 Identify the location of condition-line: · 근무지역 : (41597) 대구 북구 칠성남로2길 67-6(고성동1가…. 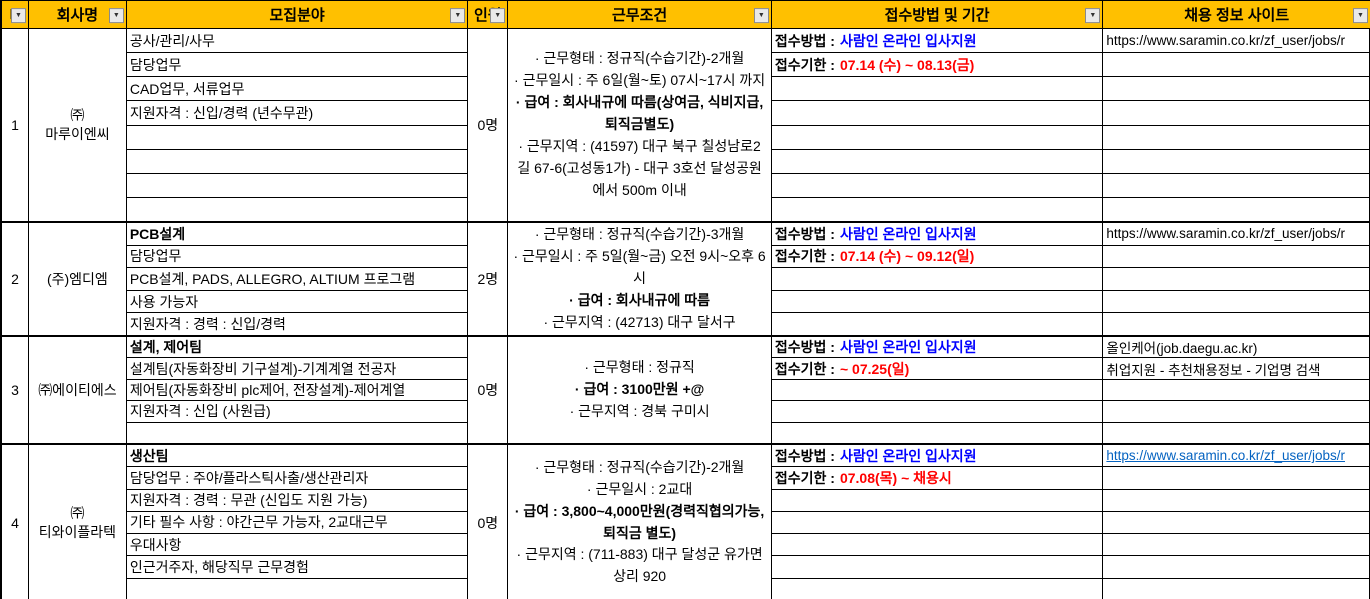
(639, 167).